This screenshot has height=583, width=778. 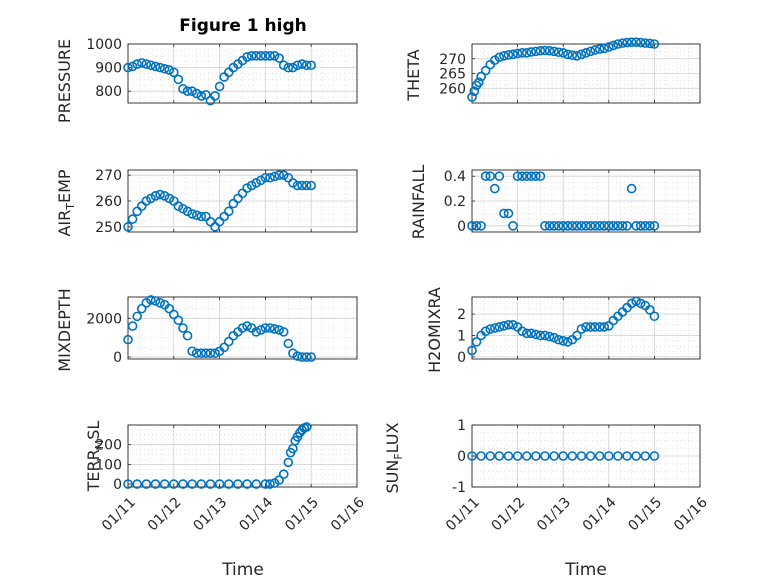 What do you see at coordinates (418, 202) in the screenshot?
I see `ylabel-rainfall: RAINFALL` at bounding box center [418, 202].